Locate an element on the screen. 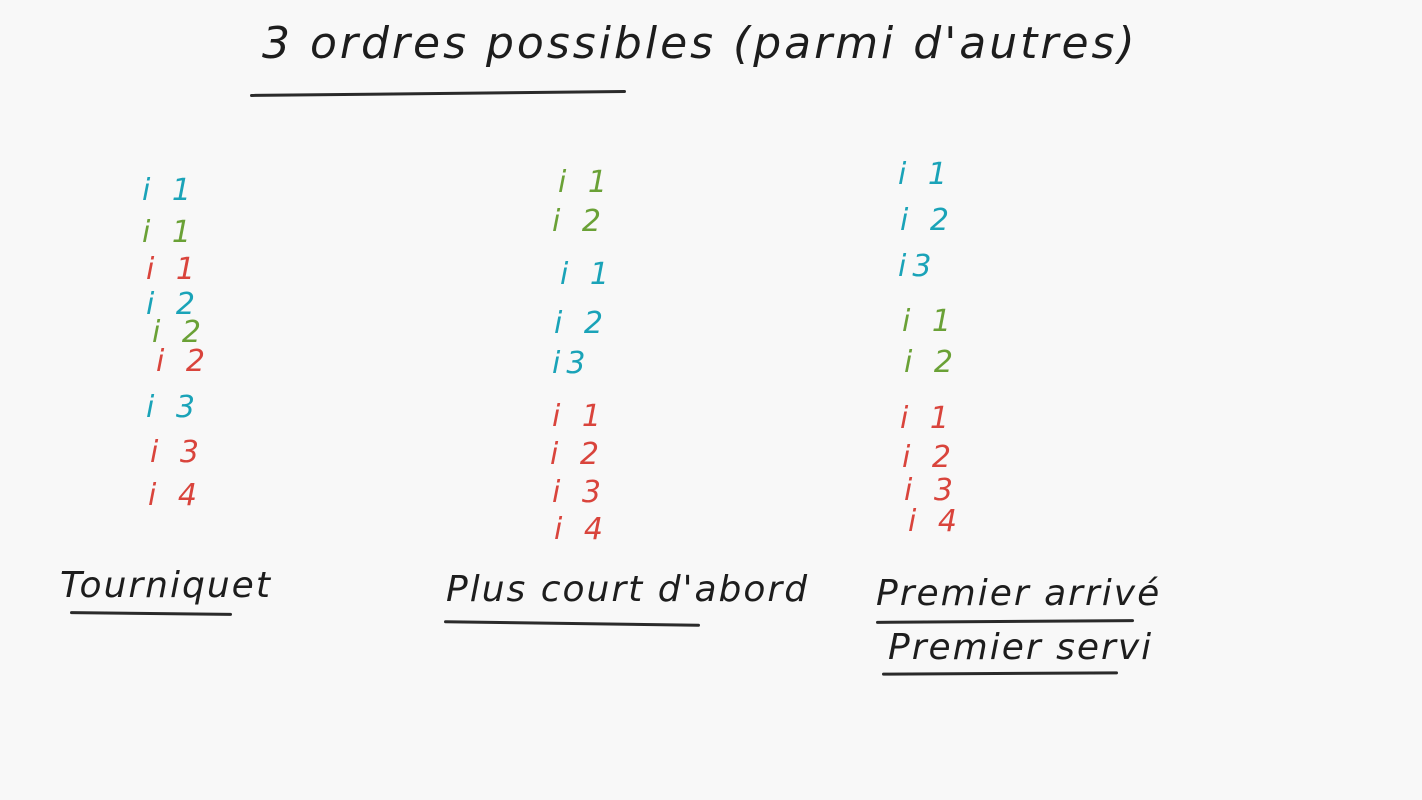 The width and height of the screenshot is (1422, 800). page-title: 3 ordres possibles (parmi d'autres) is located at coordinates (700, 43).